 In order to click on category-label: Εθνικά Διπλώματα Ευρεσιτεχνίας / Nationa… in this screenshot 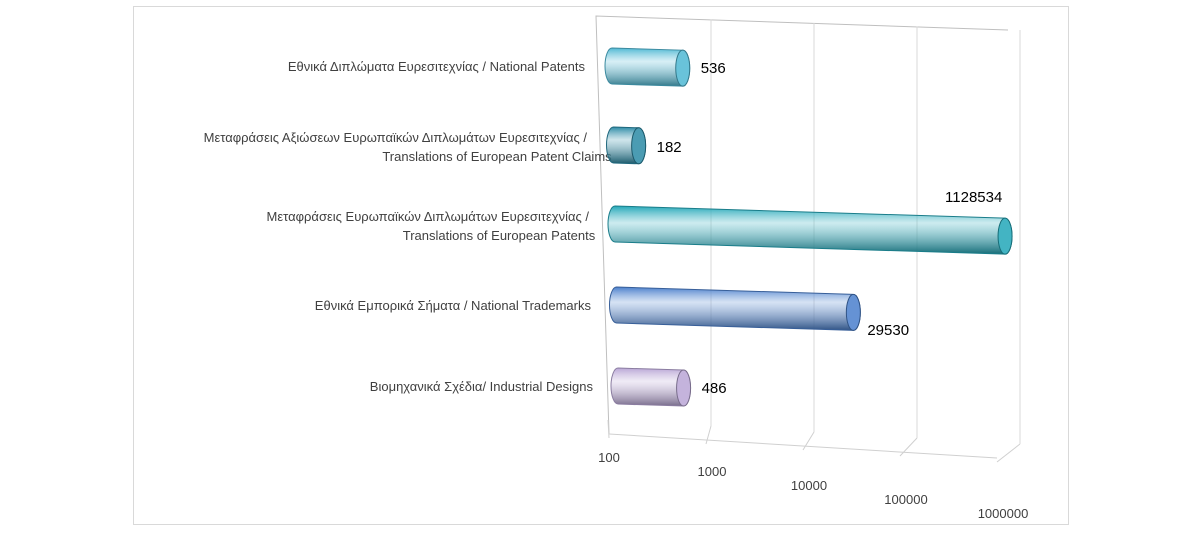, I will do `click(437, 66)`.